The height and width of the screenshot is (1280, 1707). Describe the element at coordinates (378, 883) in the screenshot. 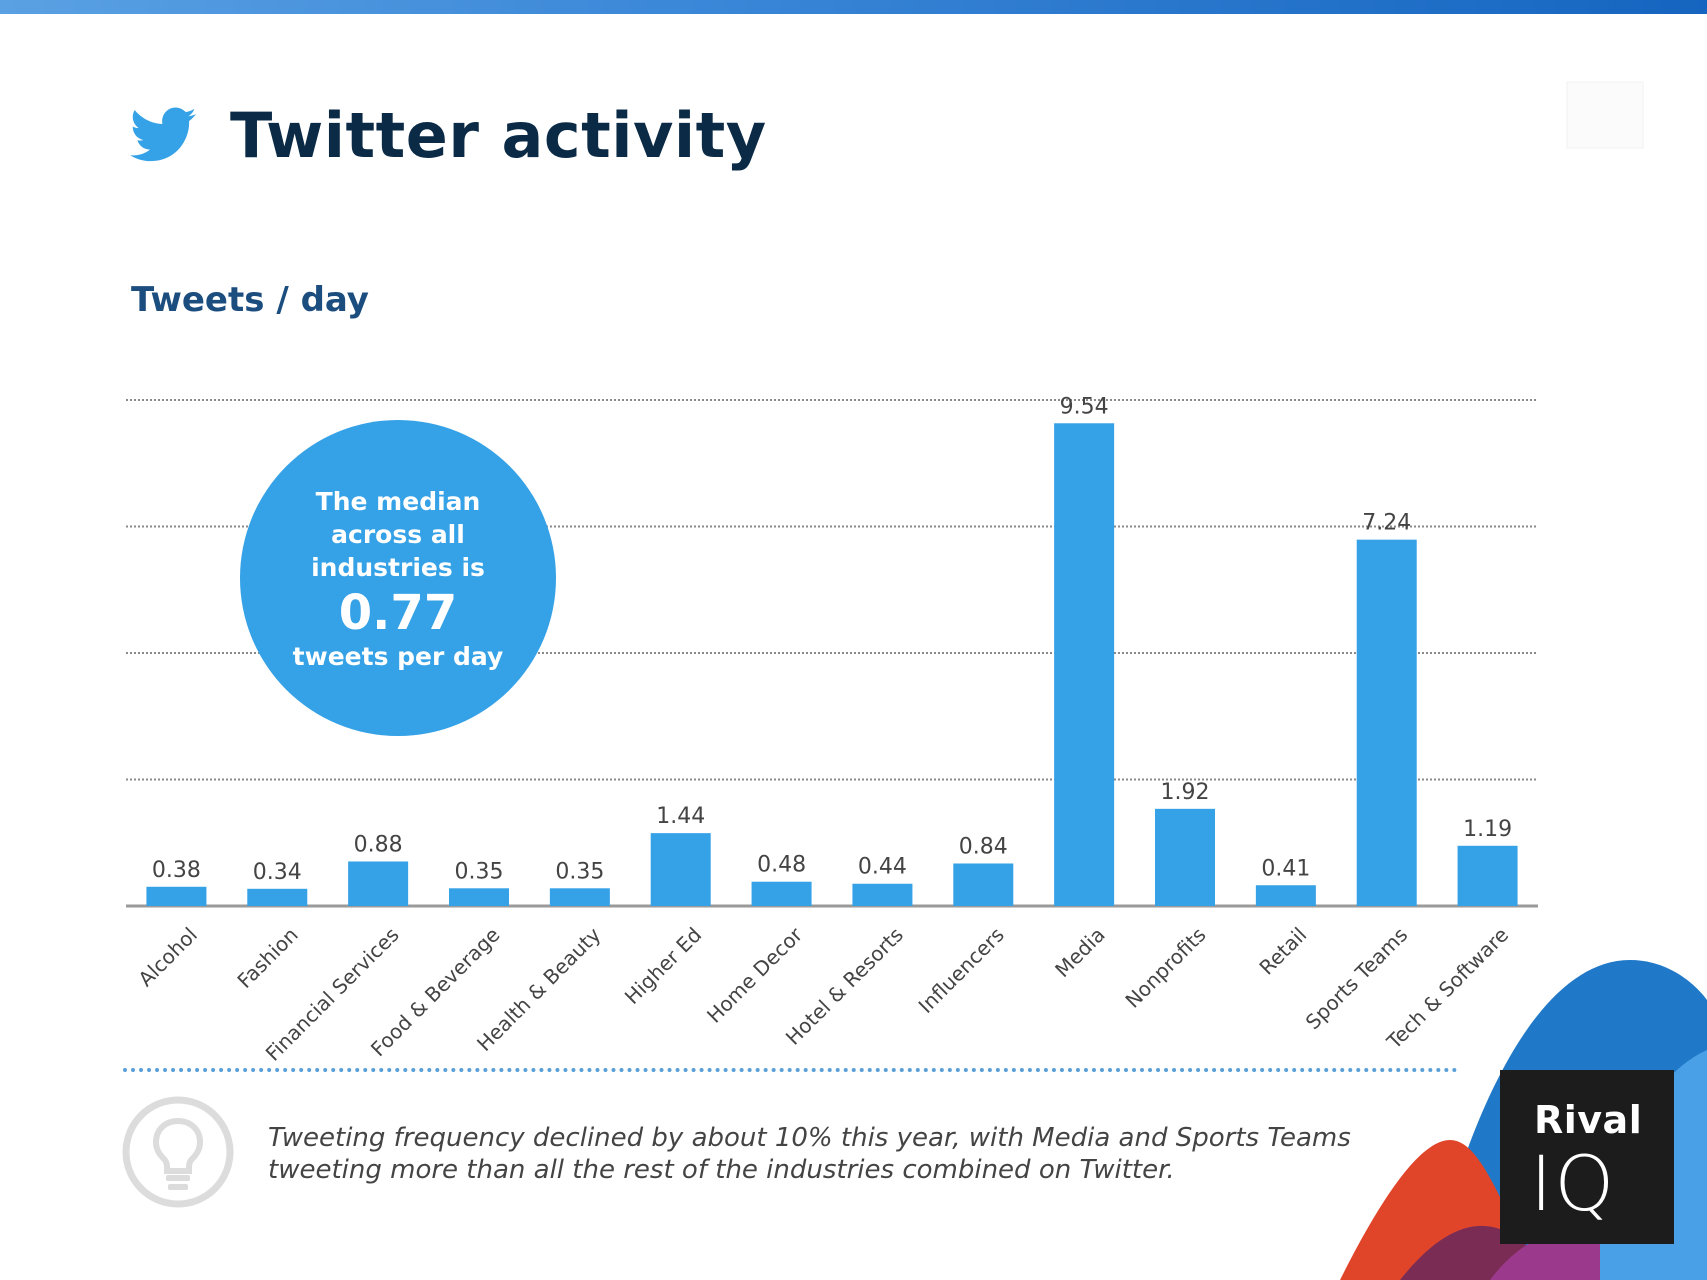

I see `bar-financial-services` at that location.